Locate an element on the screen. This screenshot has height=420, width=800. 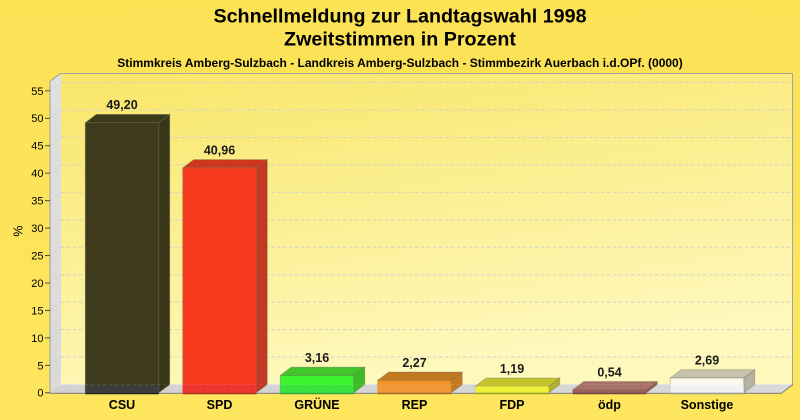
svg-text: Zweitstimmen in Prozent is located at coordinates (400, 40).